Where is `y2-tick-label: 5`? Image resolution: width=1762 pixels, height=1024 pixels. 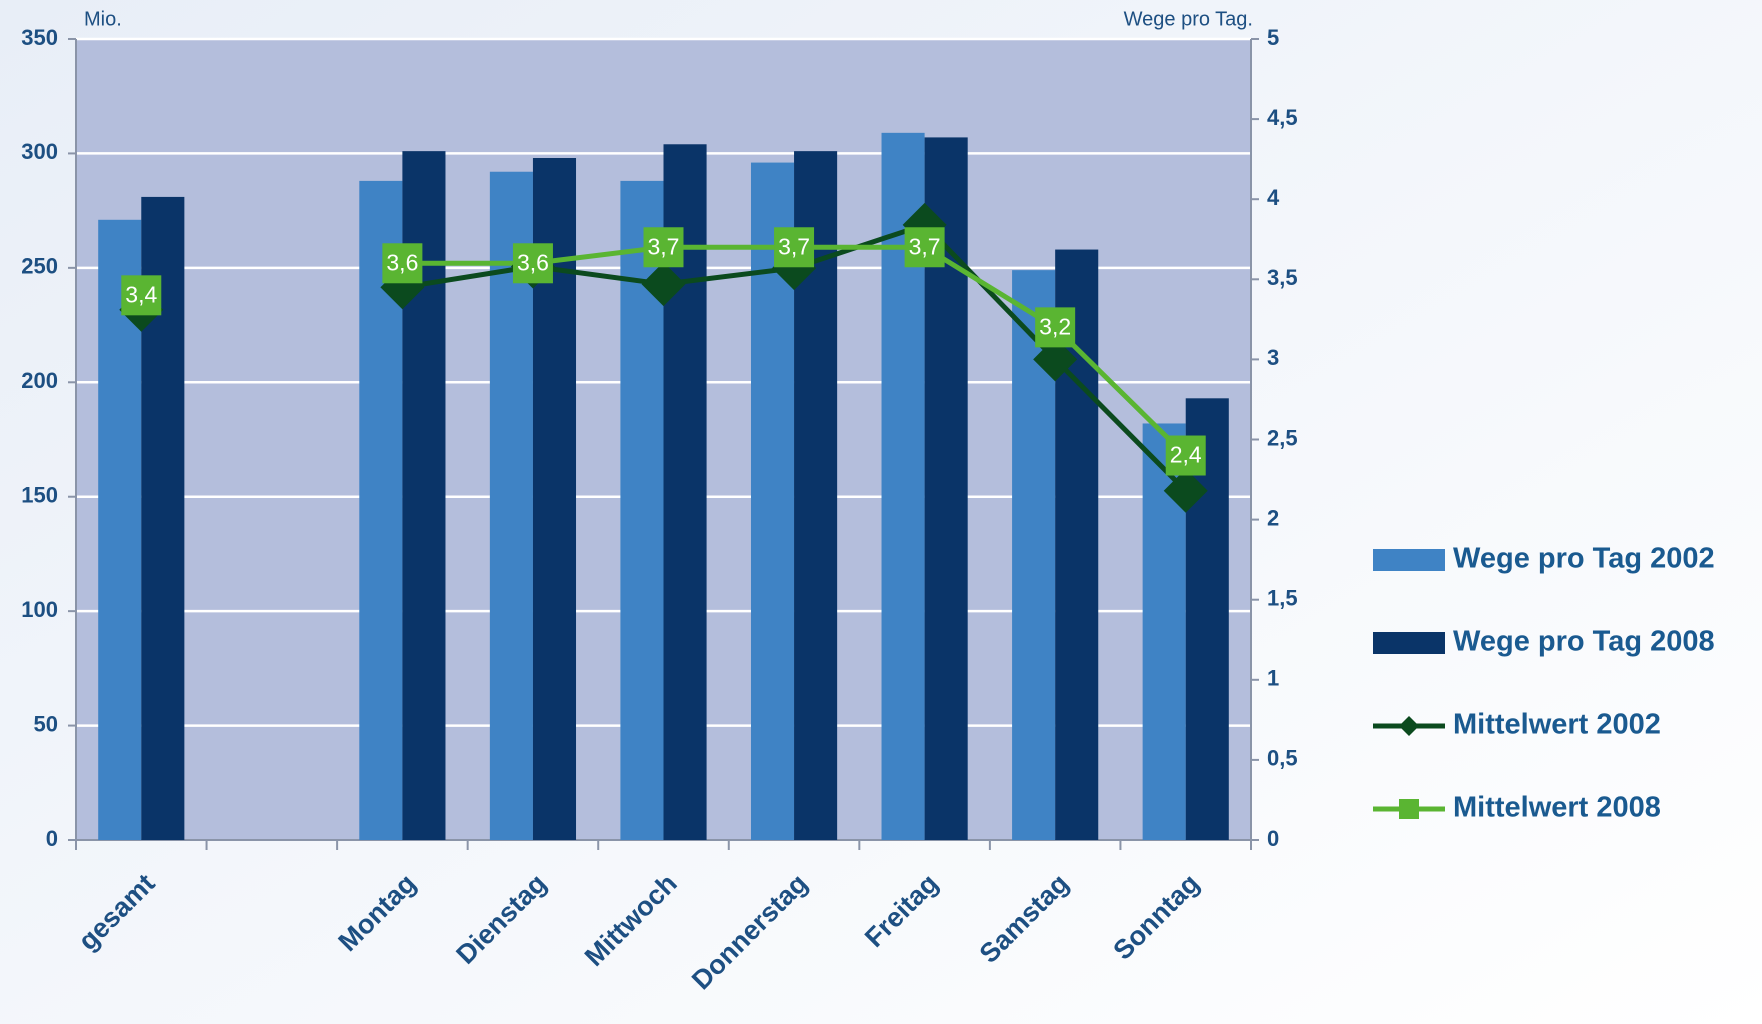 y2-tick-label: 5 is located at coordinates (1273, 37).